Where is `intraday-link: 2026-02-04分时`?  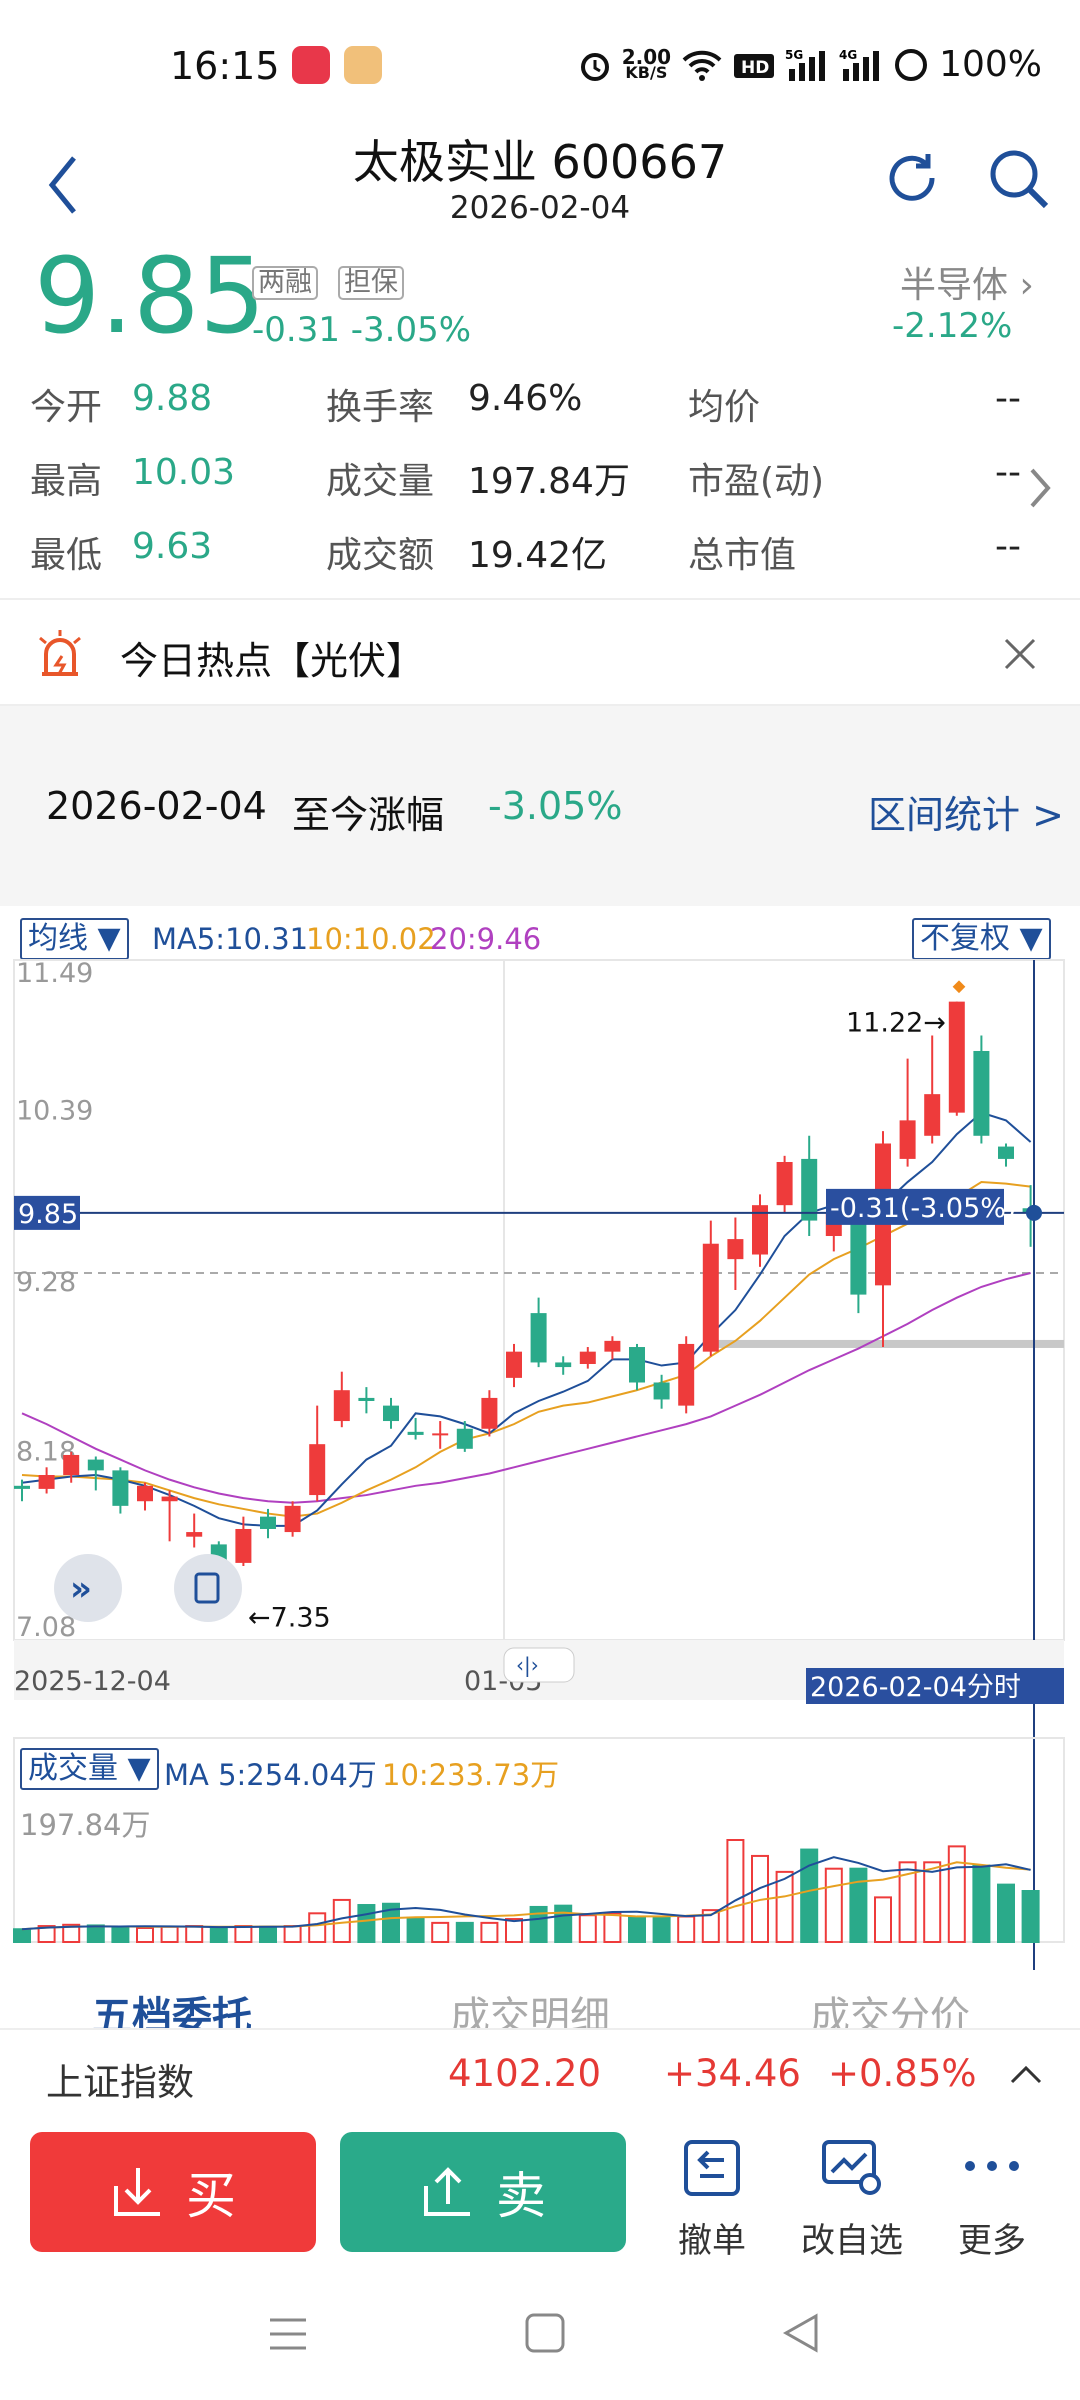
intraday-link: 2026-02-04分时 is located at coordinates (915, 1687).